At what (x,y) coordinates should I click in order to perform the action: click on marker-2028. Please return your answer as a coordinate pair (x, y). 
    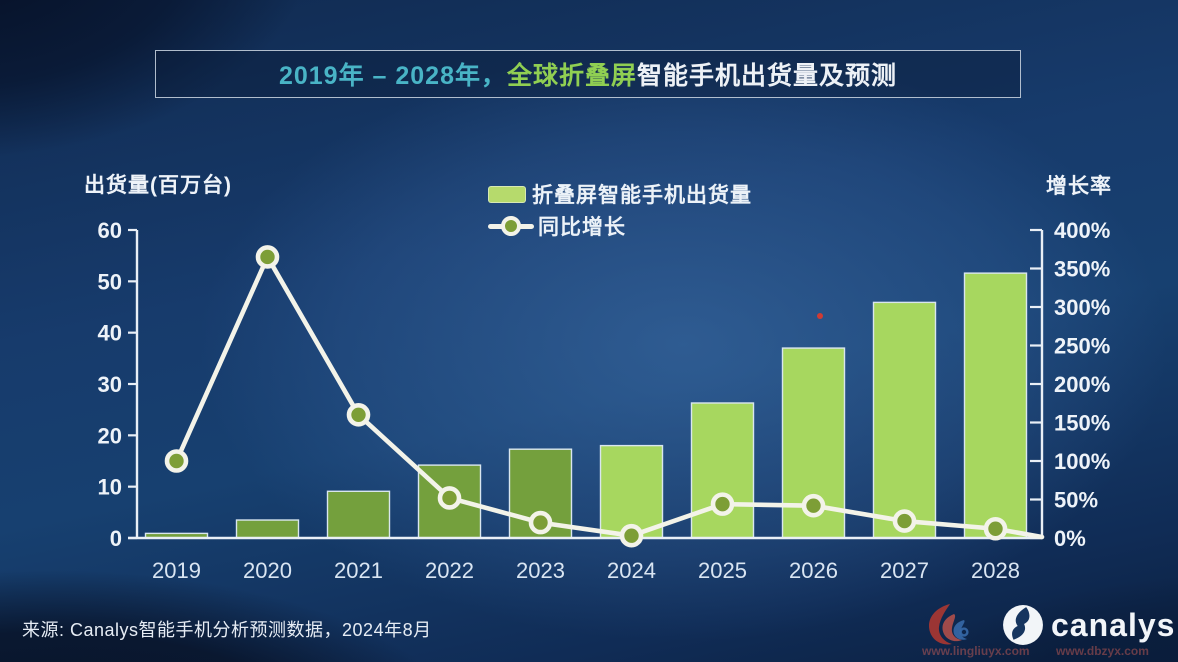
    Looking at the image, I should click on (995, 528).